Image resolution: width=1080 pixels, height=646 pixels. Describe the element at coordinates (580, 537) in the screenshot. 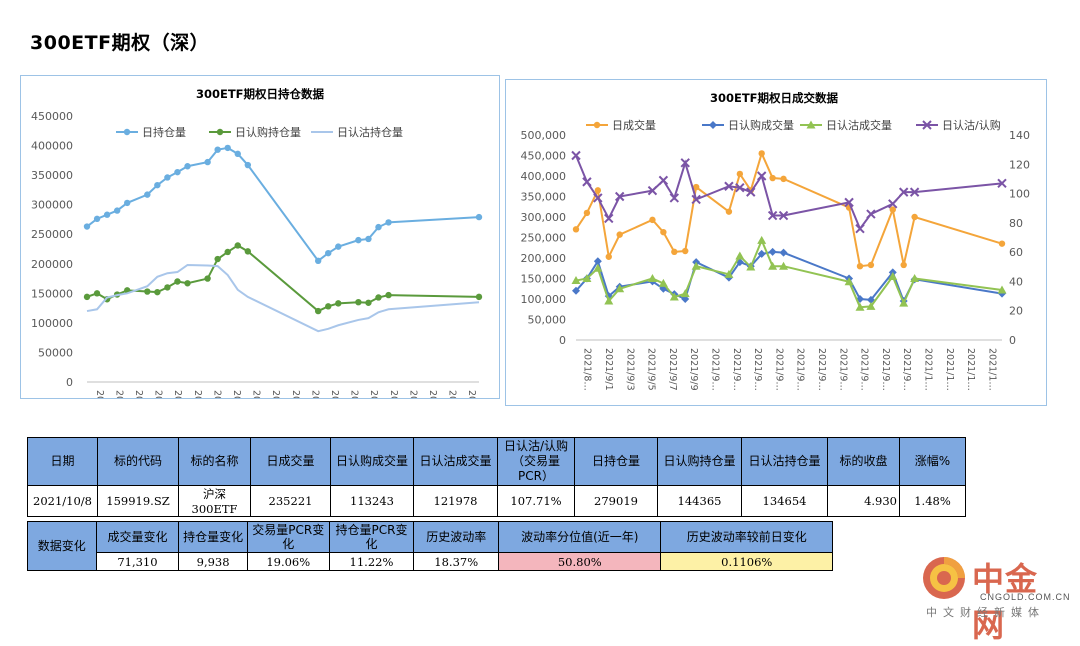

I see `change-header-cell: 波动率分位值(近一年)` at that location.